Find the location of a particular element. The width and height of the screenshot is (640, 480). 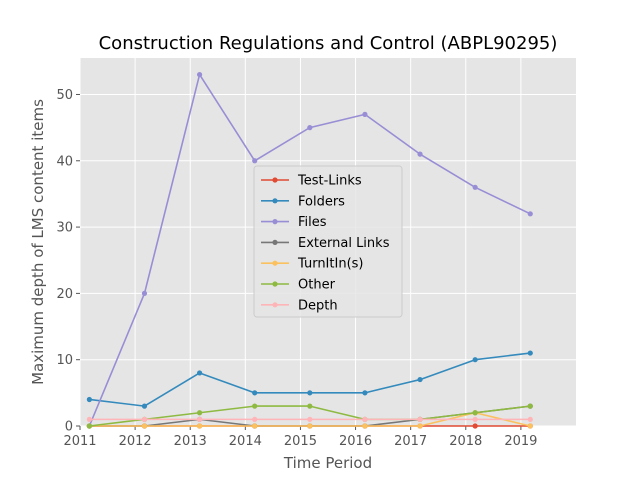

series-depth is located at coordinates (309, 419).